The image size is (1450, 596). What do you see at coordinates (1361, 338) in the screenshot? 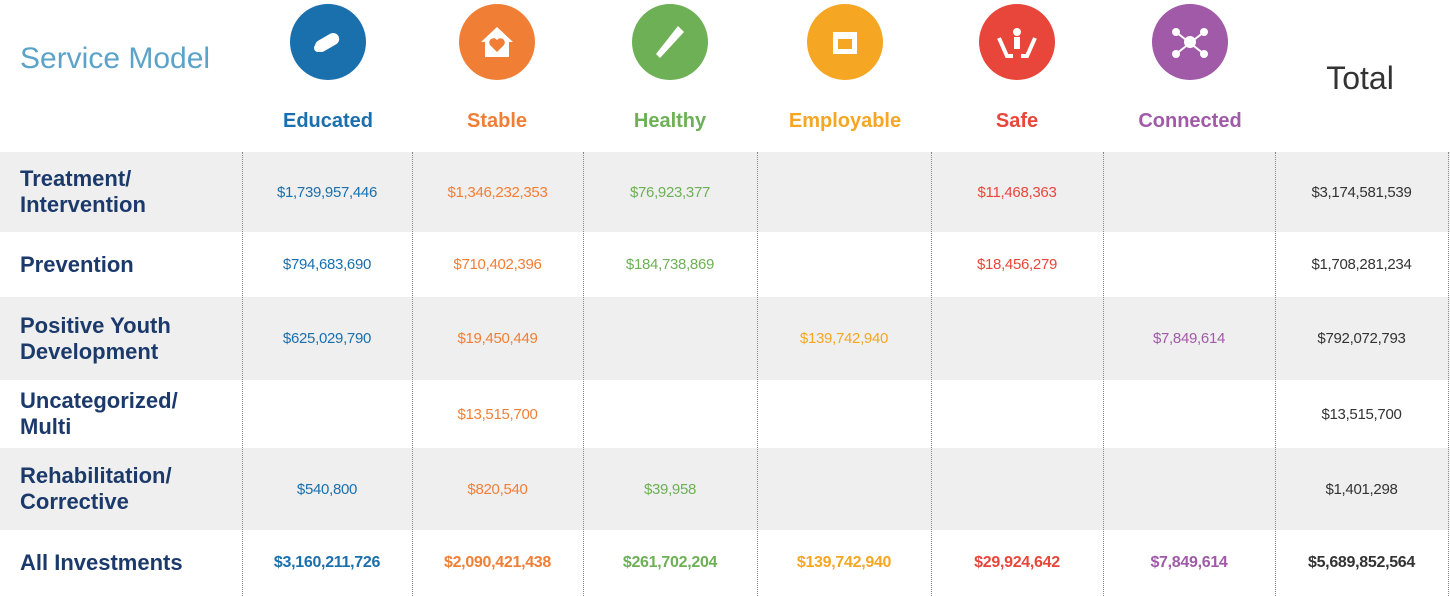
I see `table-cell: $792,072,793` at bounding box center [1361, 338].